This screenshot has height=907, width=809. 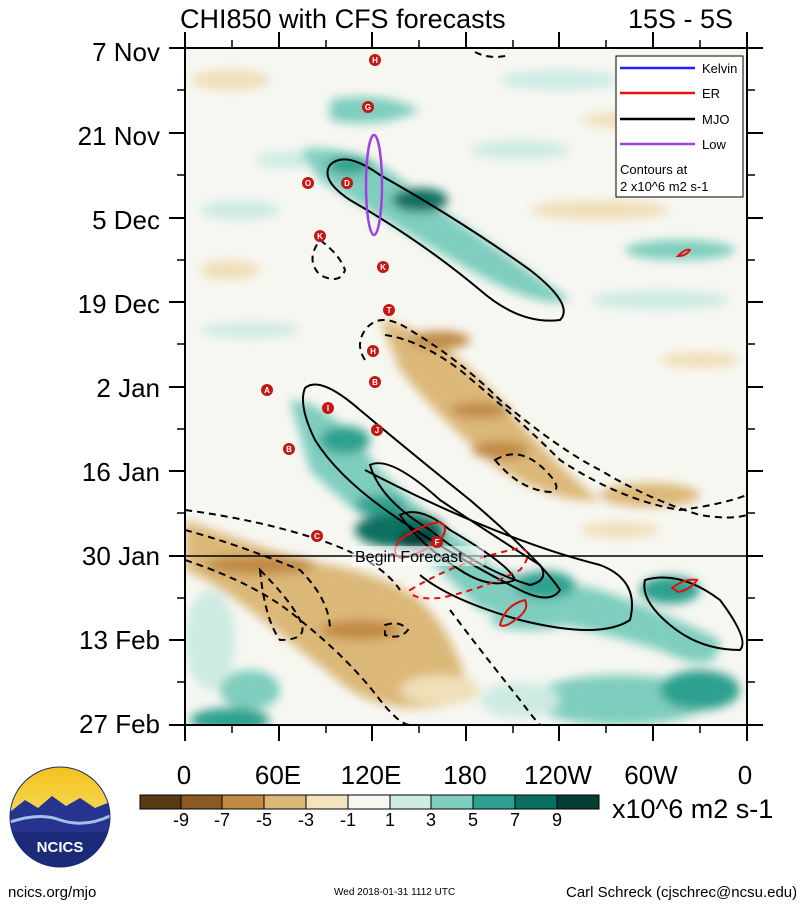 I want to click on storm-marker: D, so click(x=347, y=183).